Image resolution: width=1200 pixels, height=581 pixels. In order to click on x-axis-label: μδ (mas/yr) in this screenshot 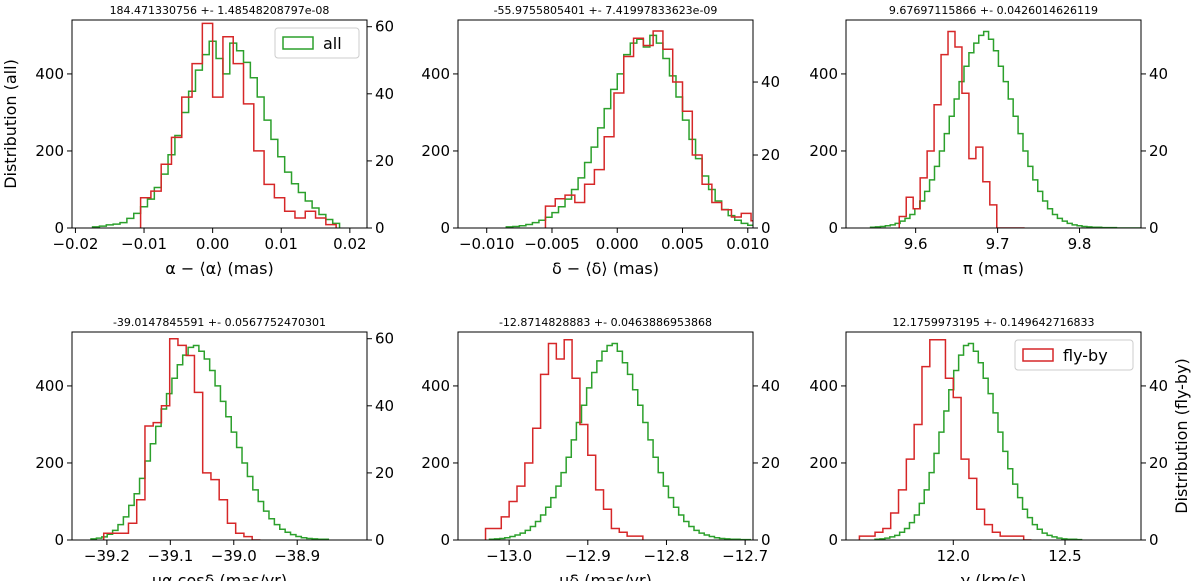, I will do `click(605, 576)`.